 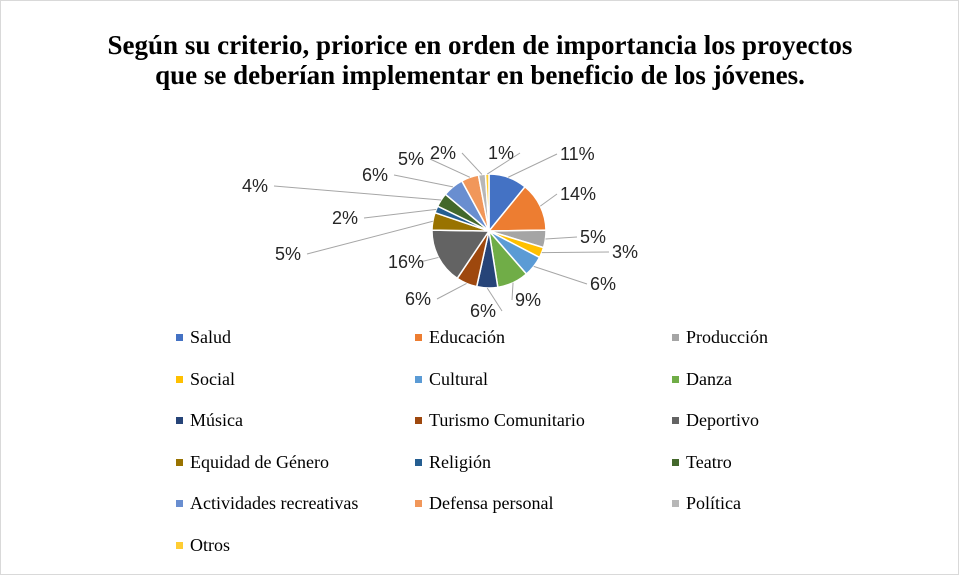 I want to click on data-label-12: 4%, so click(x=255, y=186).